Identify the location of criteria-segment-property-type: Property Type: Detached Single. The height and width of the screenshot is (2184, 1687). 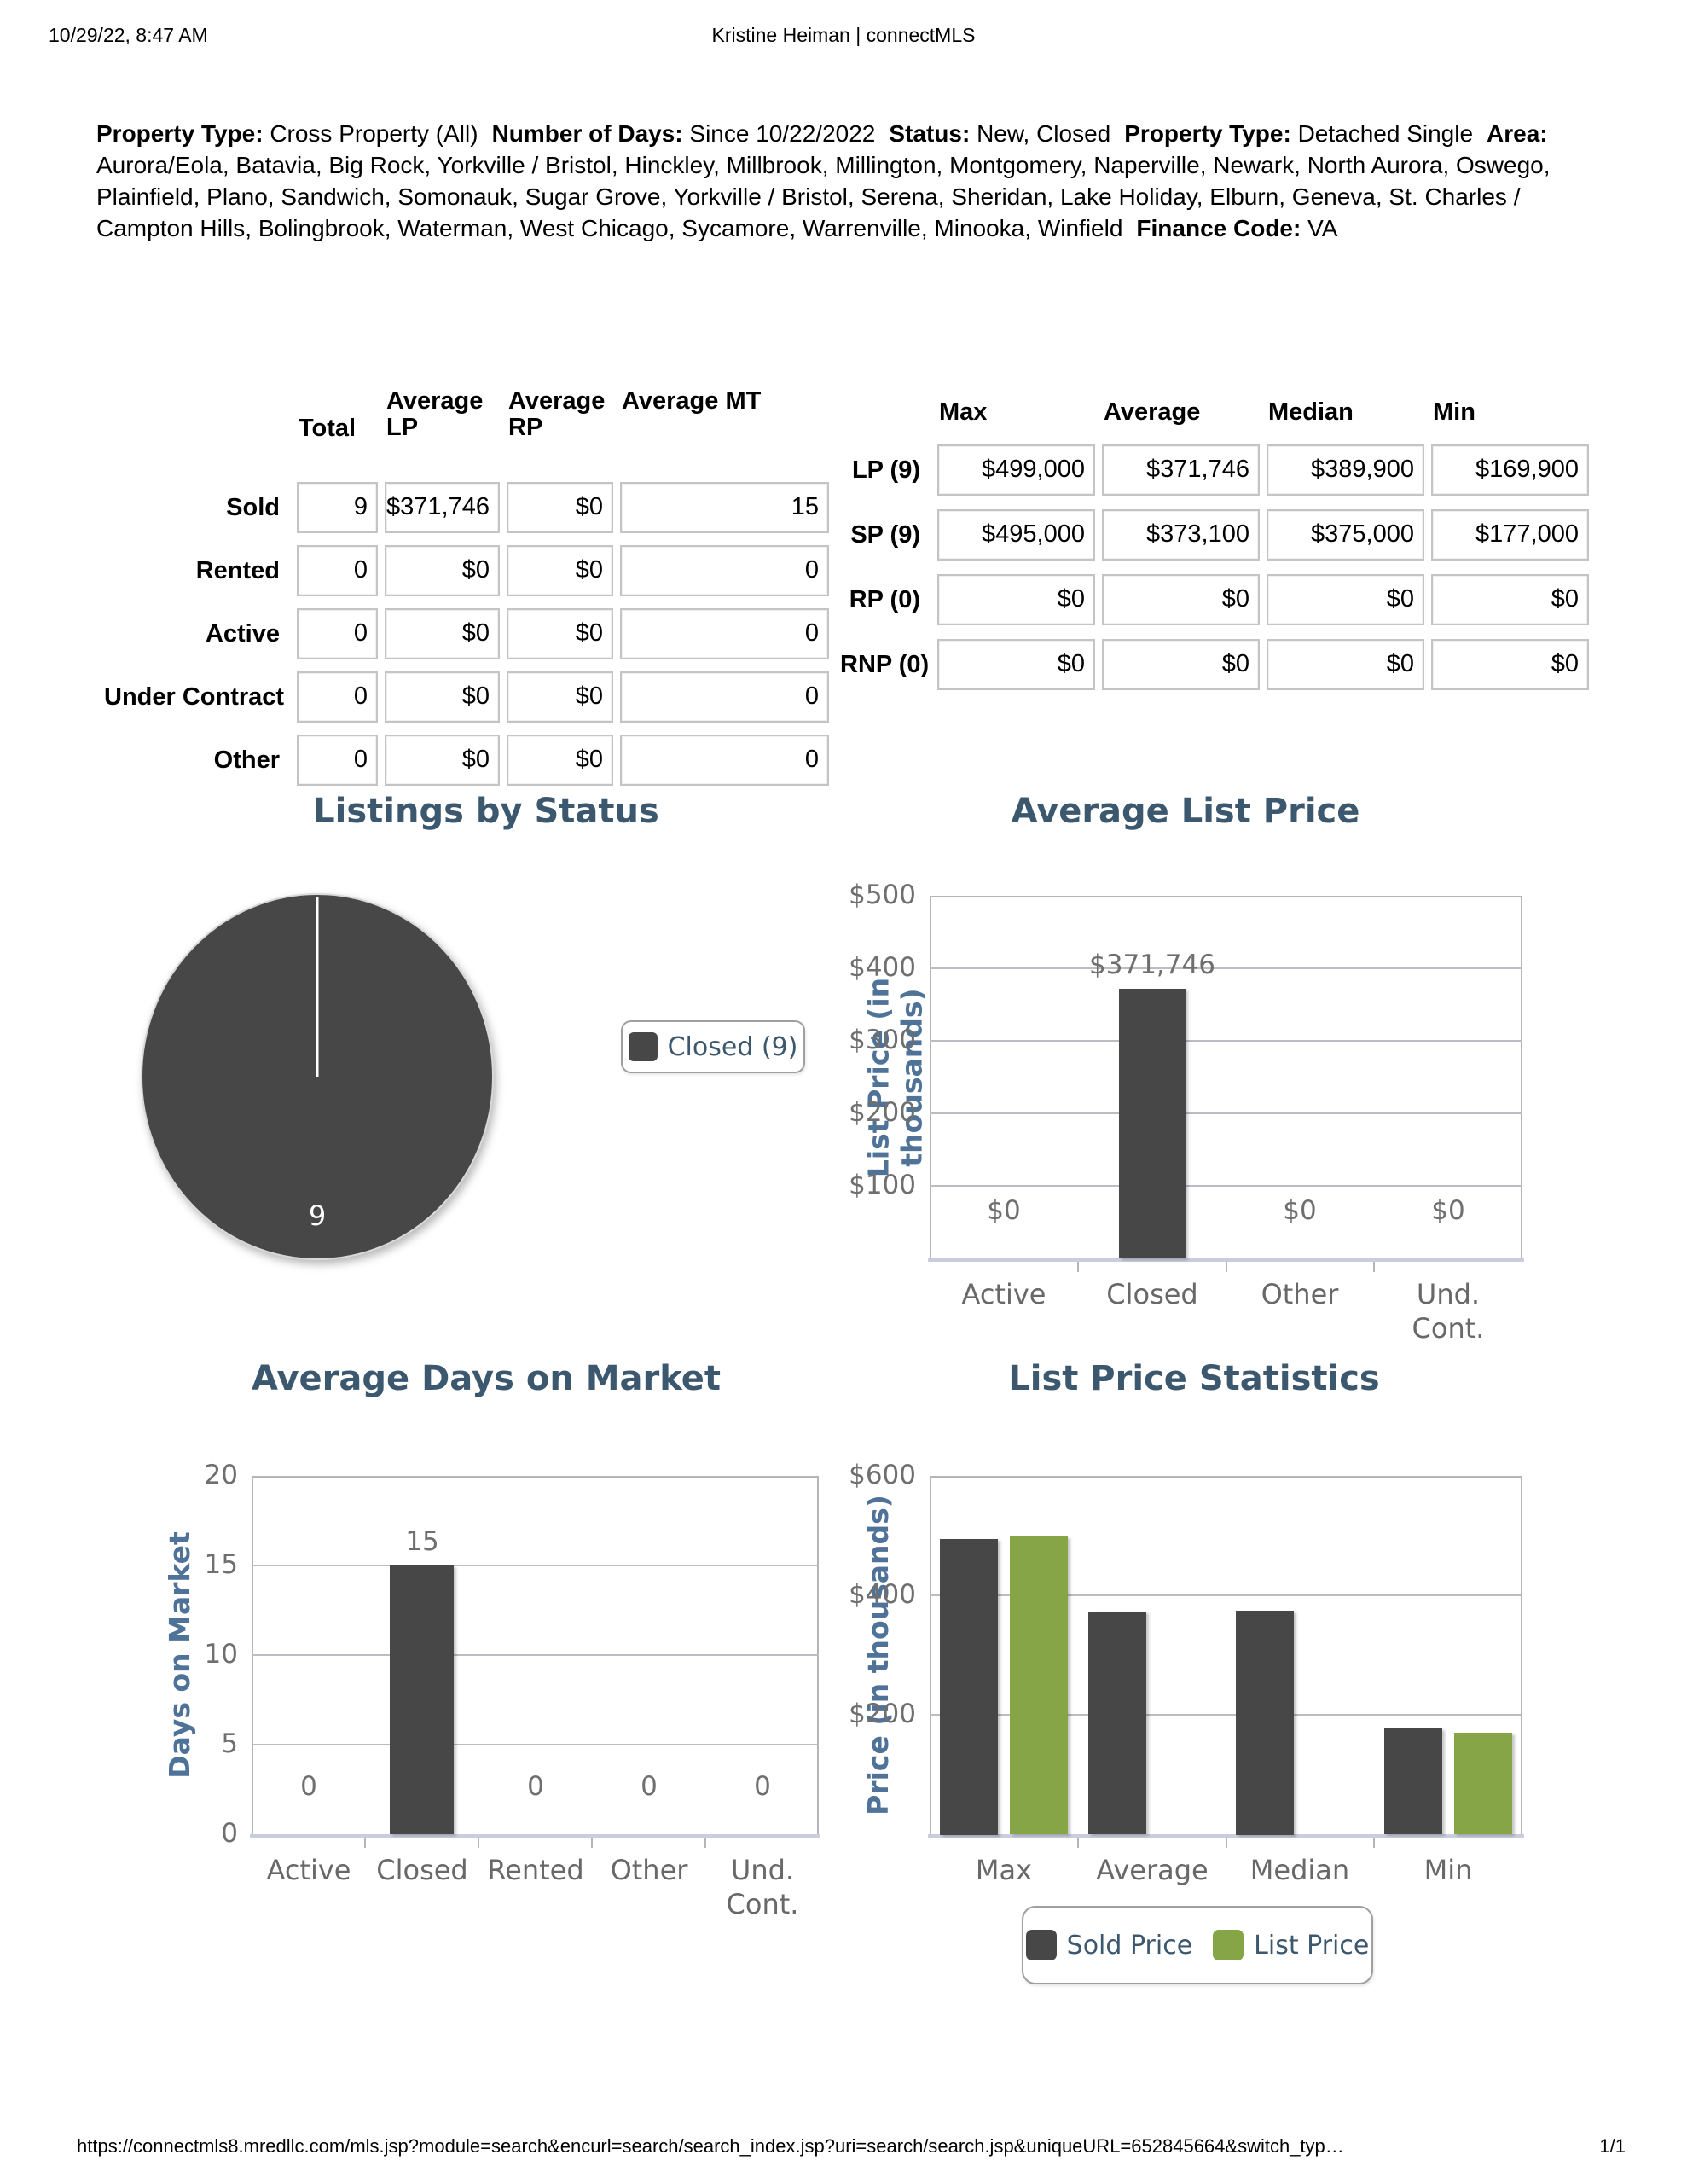
(1299, 133).